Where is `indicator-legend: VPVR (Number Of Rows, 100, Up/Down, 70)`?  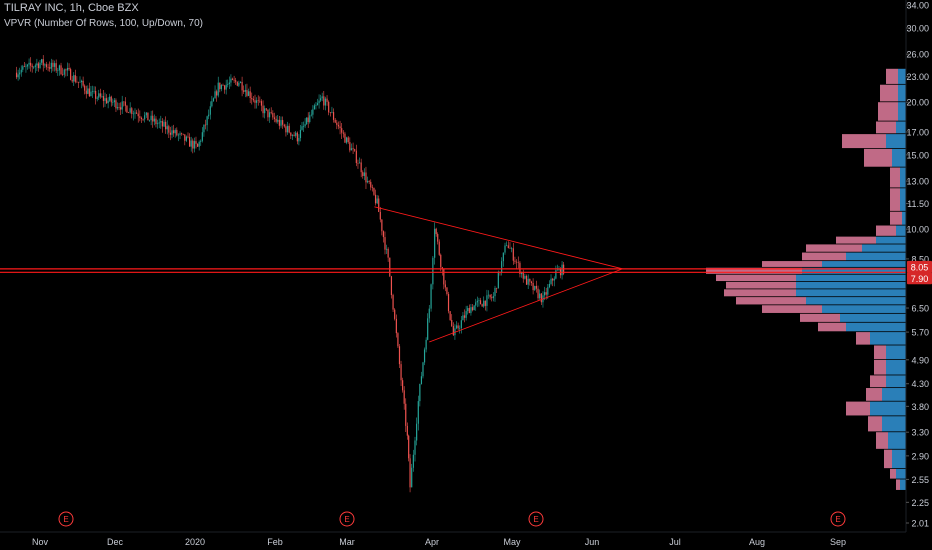
indicator-legend: VPVR (Number Of Rows, 100, Up/Down, 70) is located at coordinates (103, 23).